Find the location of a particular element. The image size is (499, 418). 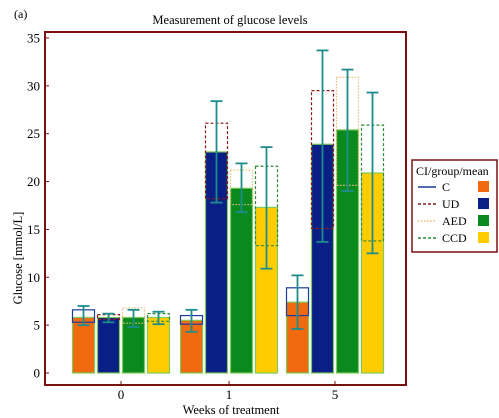

legend-item-ud: UD is located at coordinates (453, 204).